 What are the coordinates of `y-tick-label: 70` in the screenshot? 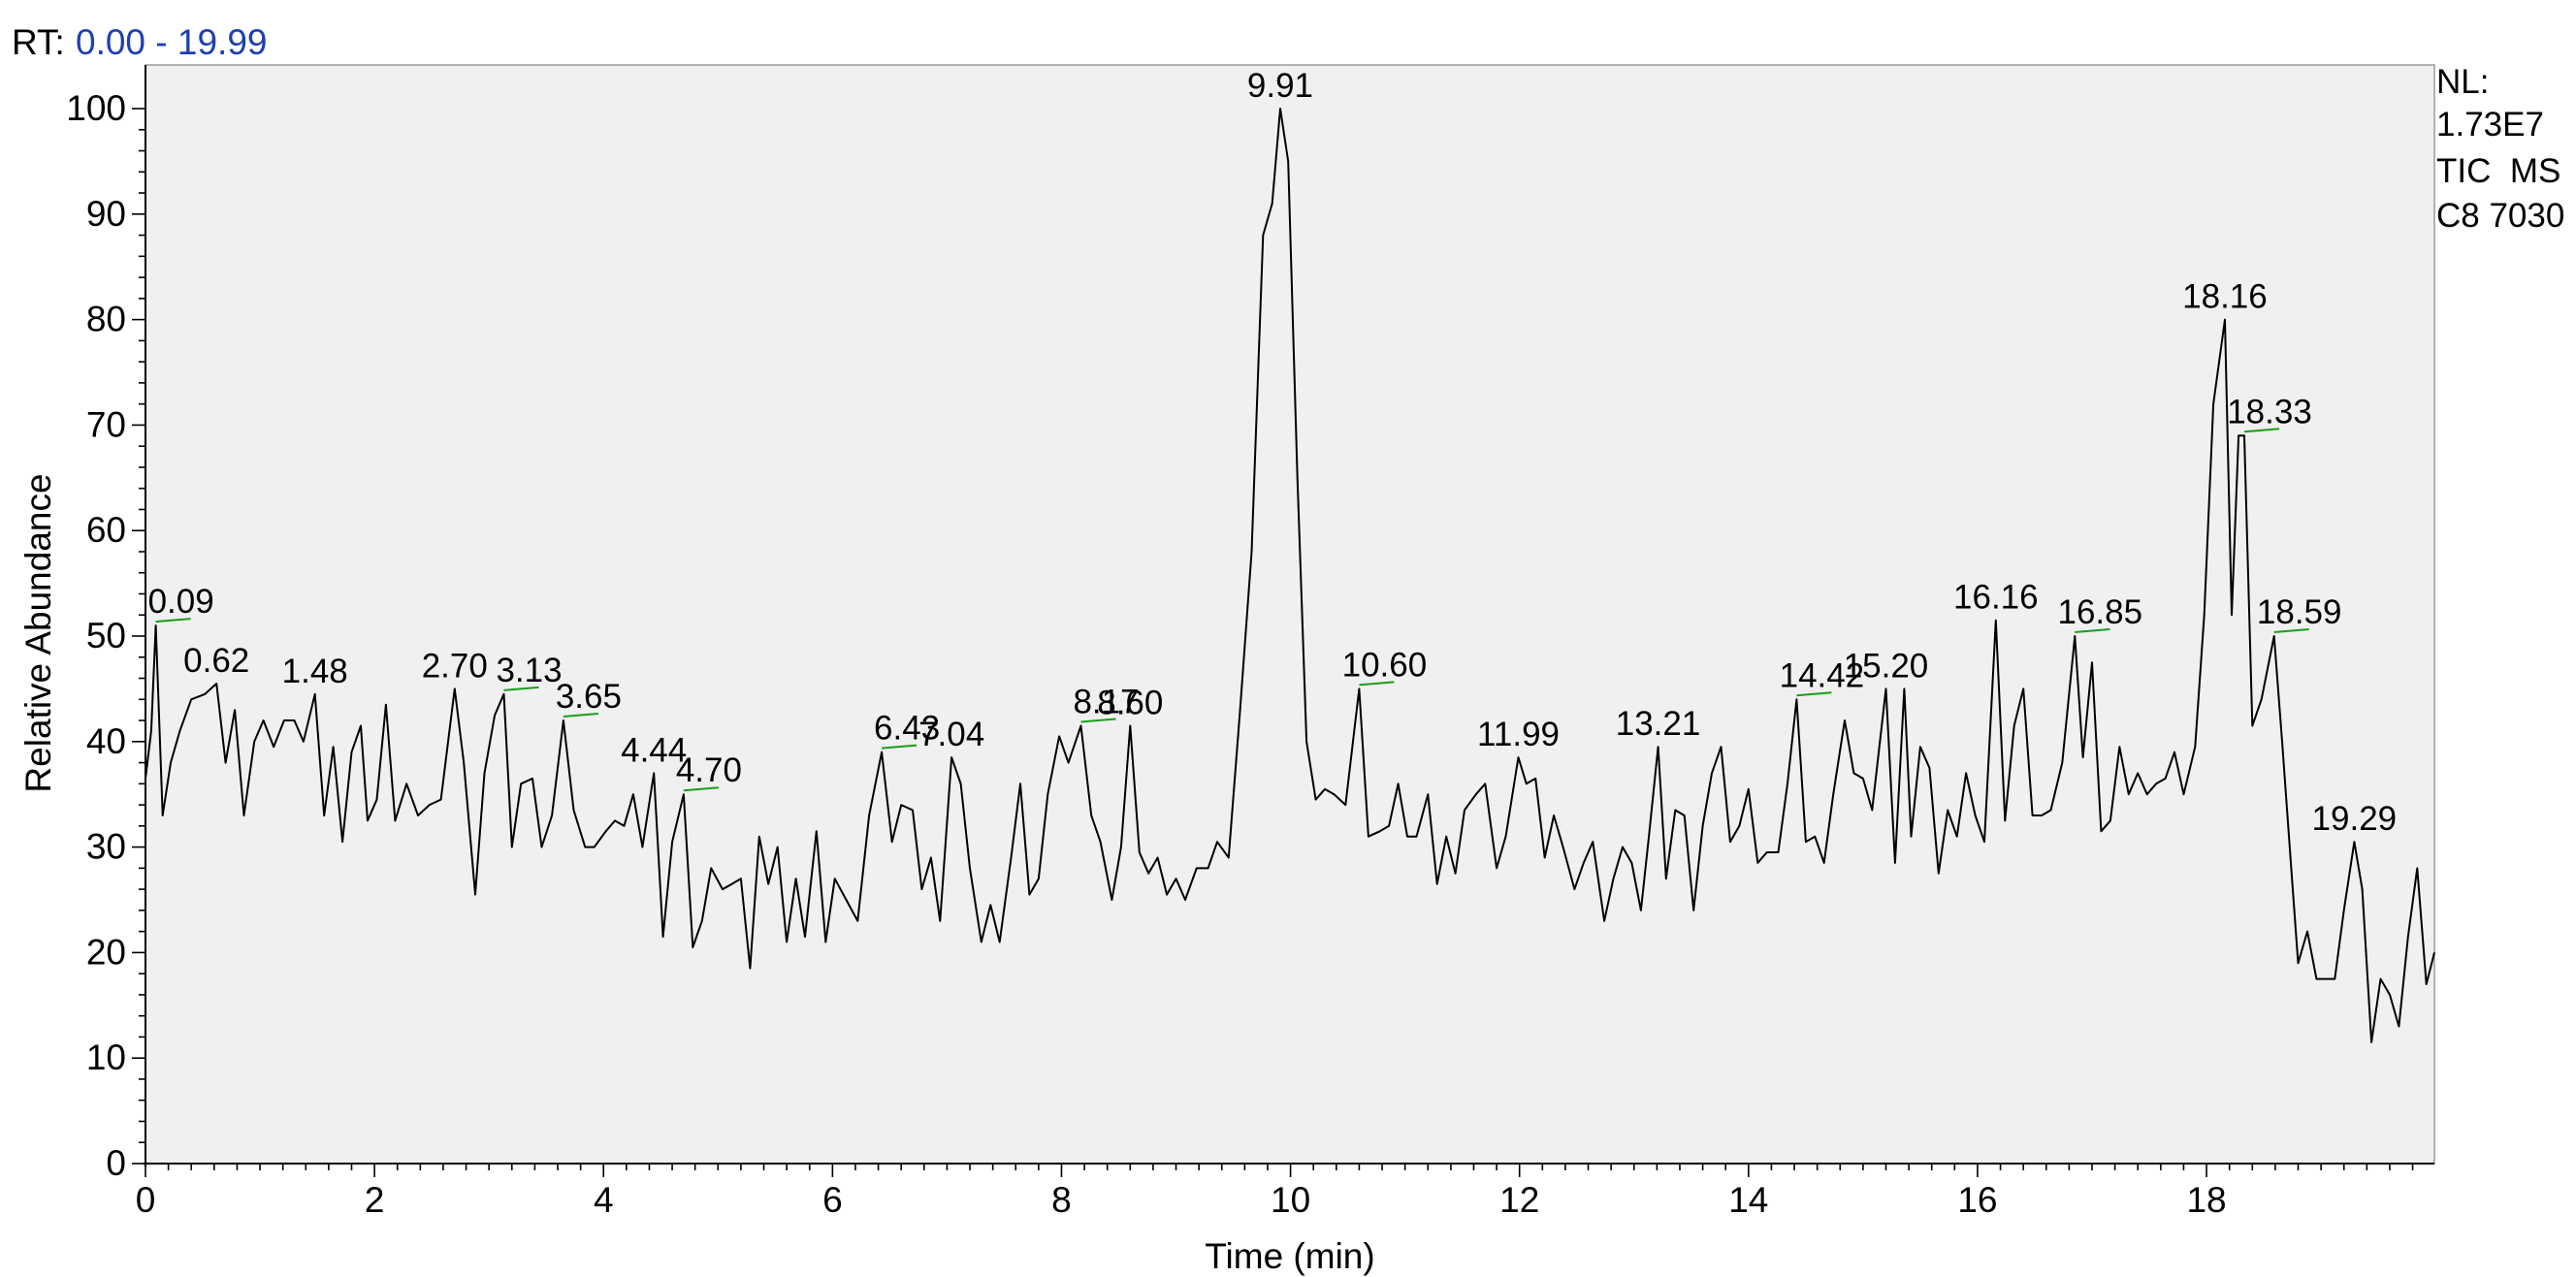 It's located at (106, 424).